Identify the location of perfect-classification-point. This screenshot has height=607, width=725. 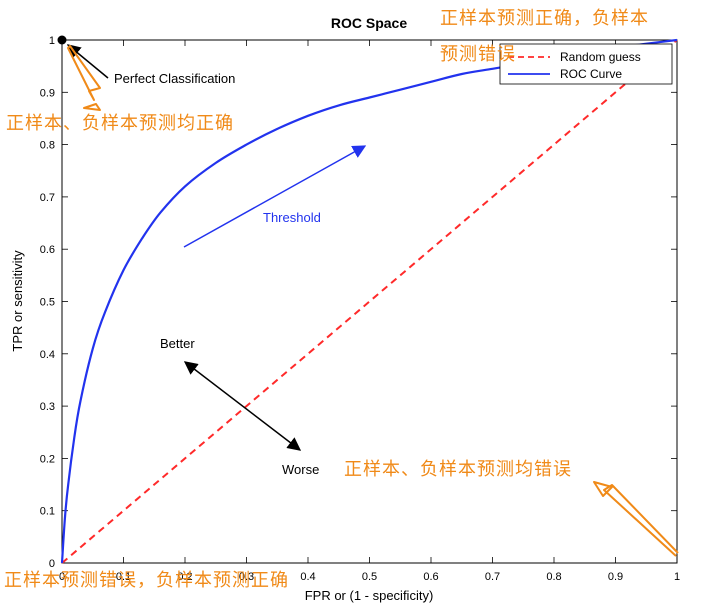
(62, 40).